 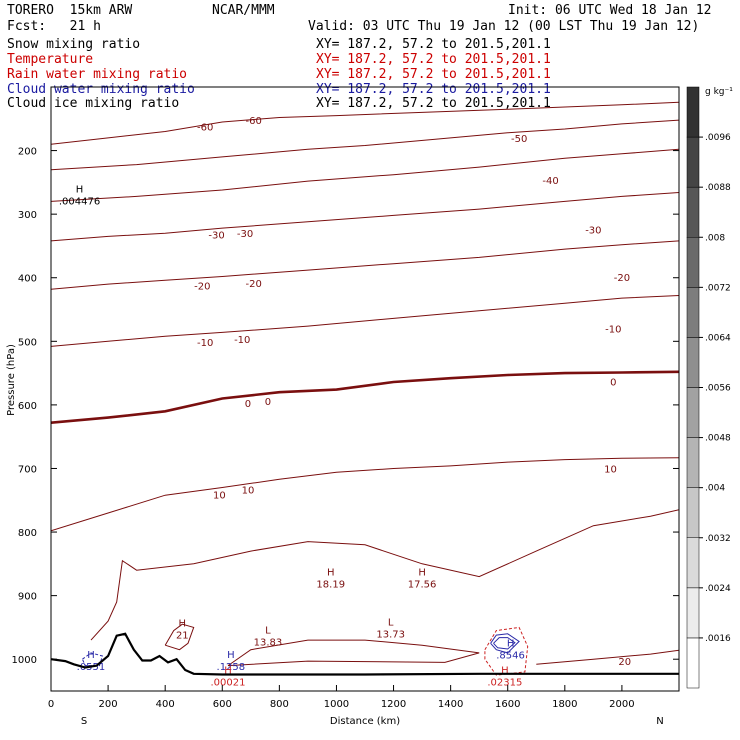 What do you see at coordinates (718, 338) in the screenshot?
I see `colorbar-tick-label: .0064` at bounding box center [718, 338].